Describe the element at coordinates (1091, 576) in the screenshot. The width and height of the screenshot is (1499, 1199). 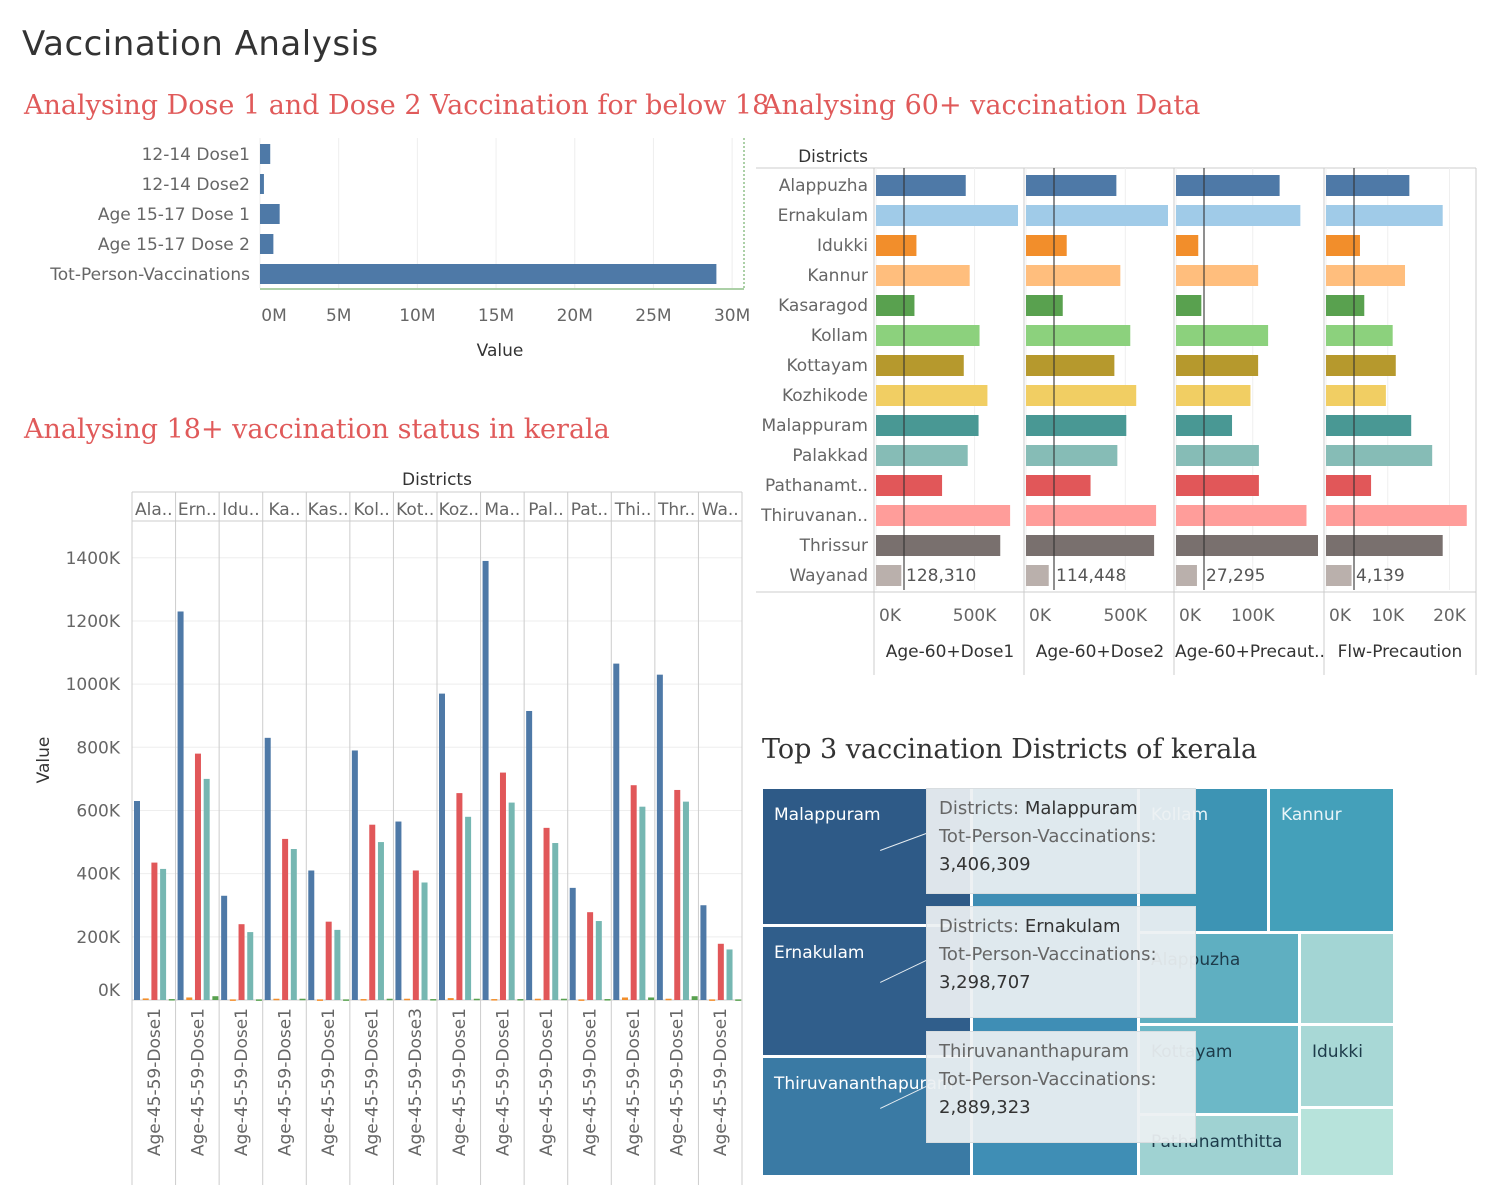
I see `senior-data-label: 114,448` at that location.